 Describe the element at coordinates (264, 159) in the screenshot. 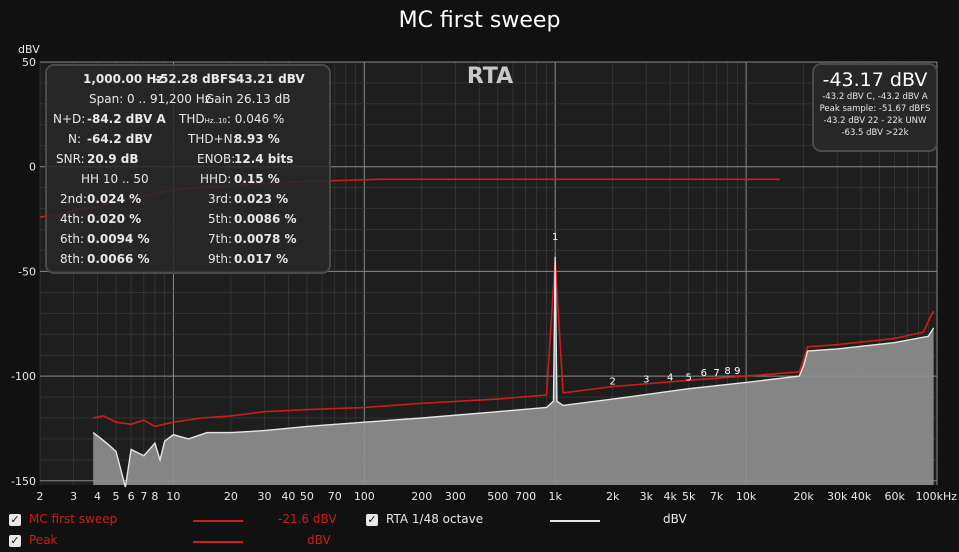

I see `enob-value: 12.4 bits` at that location.